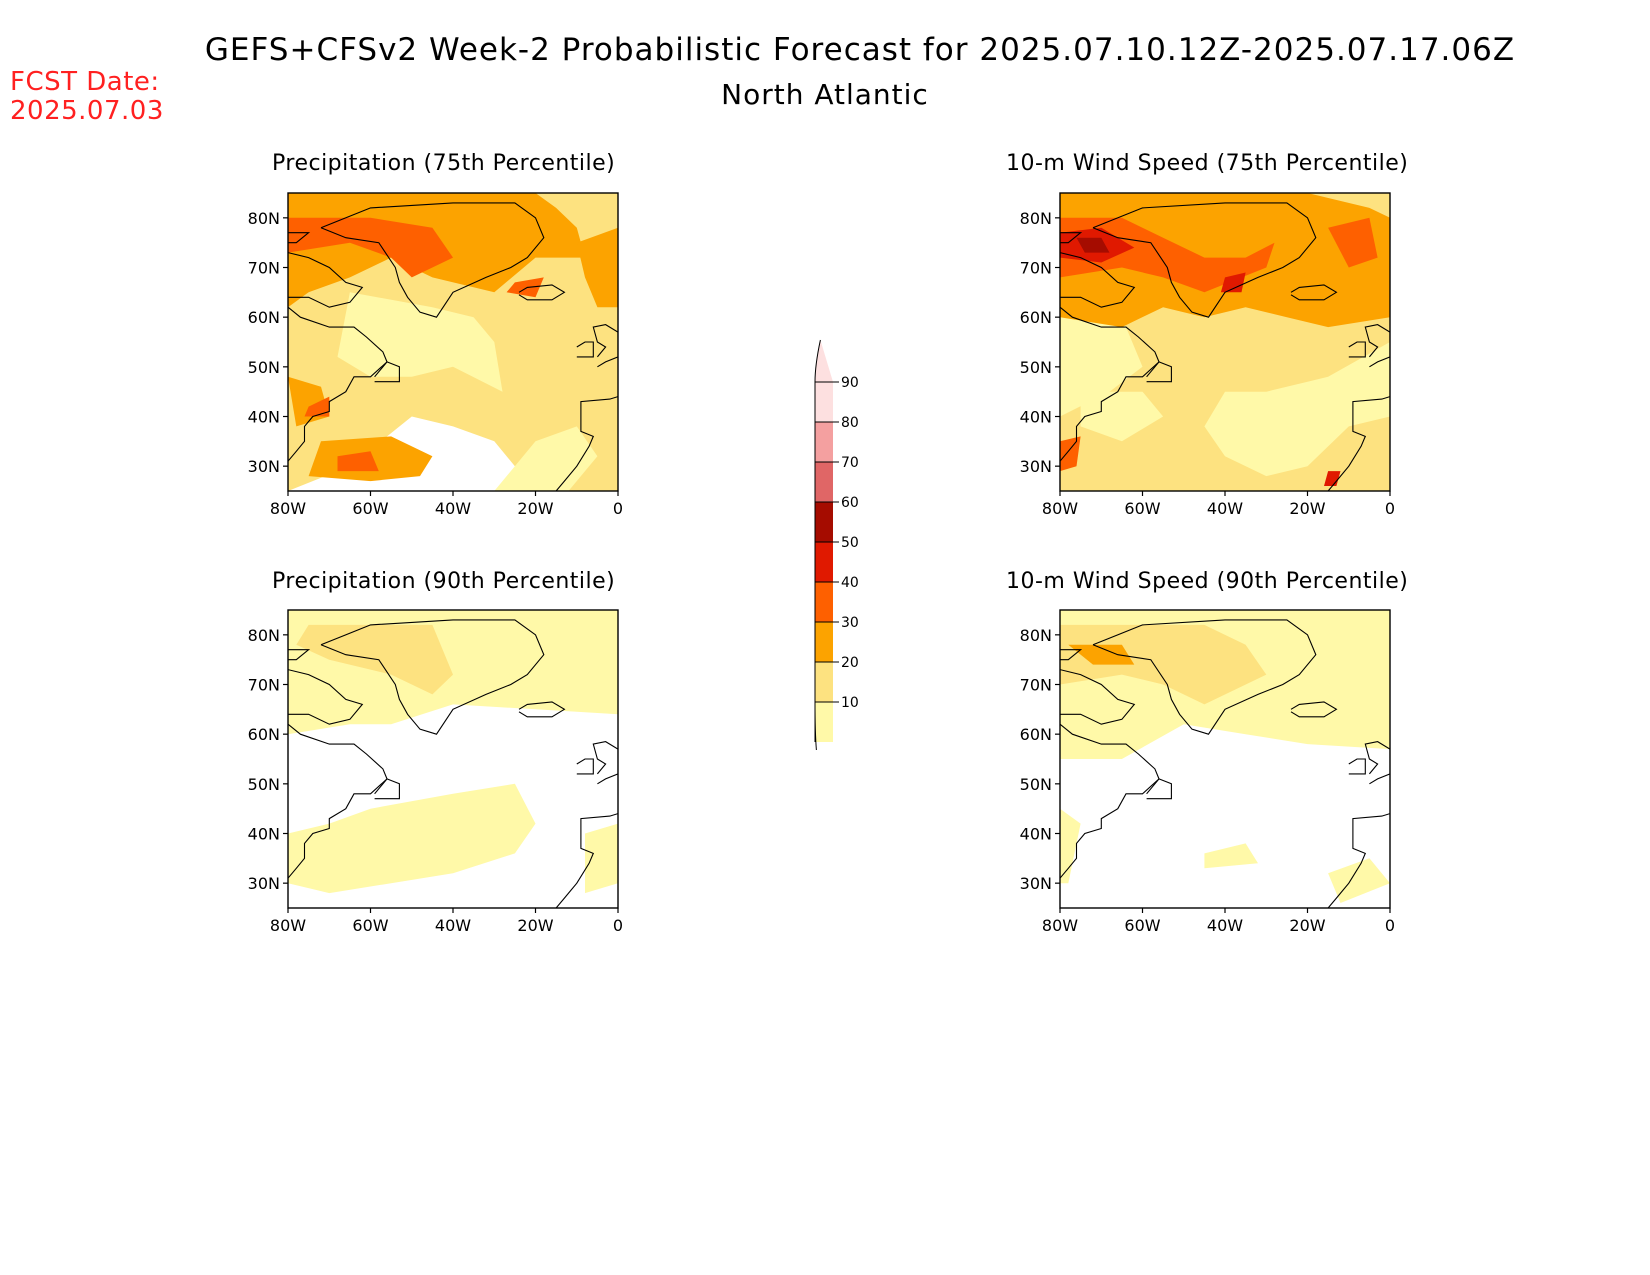 This screenshot has width=1650, height=1275. Describe the element at coordinates (1036, 317) in the screenshot. I see `lat-tick-label: 60N` at that location.